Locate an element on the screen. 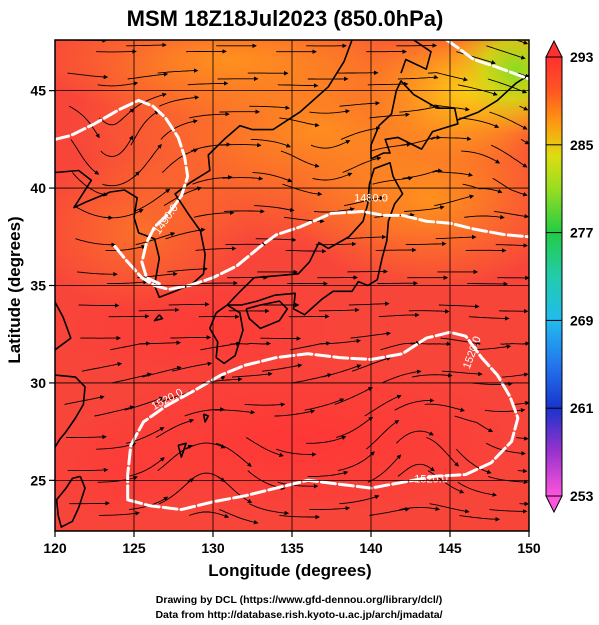 This screenshot has height=625, width=599. colorbar-max-triangle is located at coordinates (554, 48).